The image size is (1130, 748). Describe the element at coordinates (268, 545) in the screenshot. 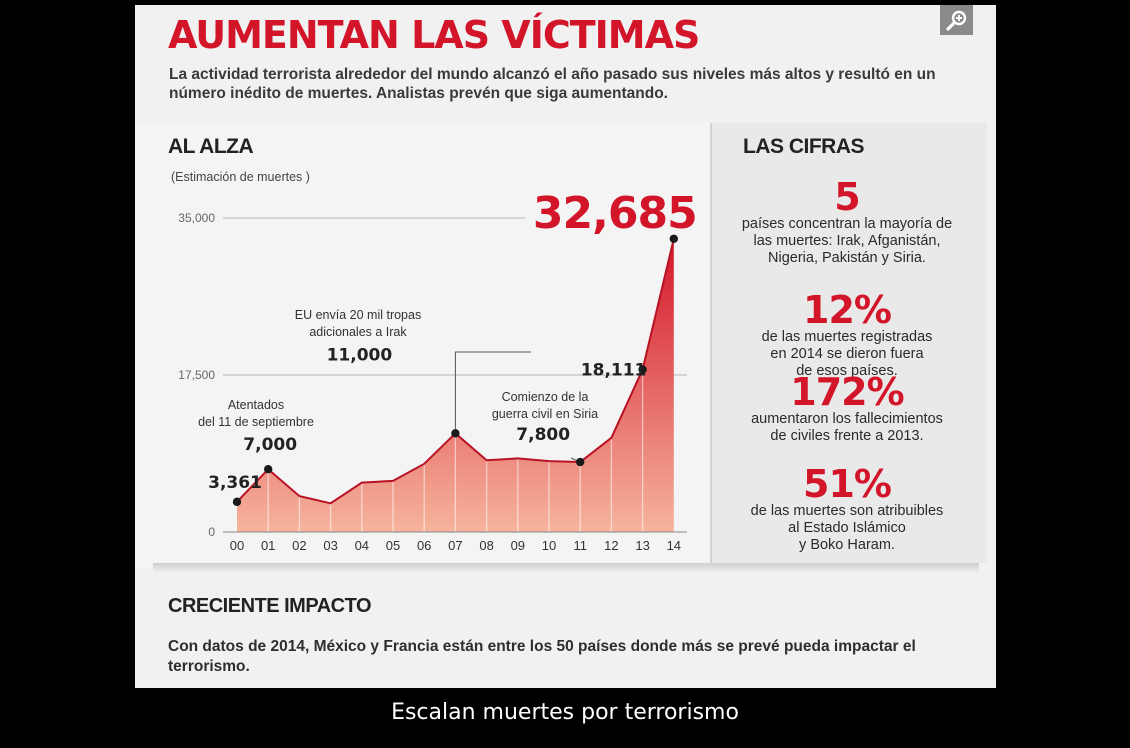

I see `x-tick-label: 01` at that location.